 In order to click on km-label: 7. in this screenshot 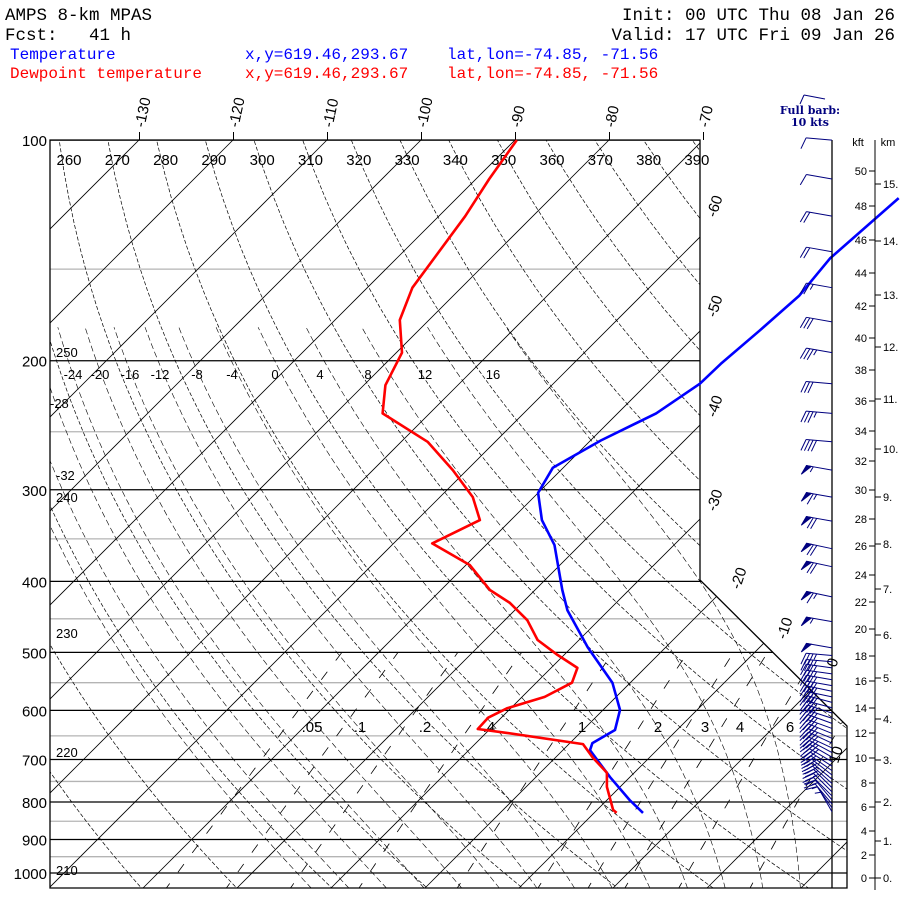, I will do `click(887, 590)`.